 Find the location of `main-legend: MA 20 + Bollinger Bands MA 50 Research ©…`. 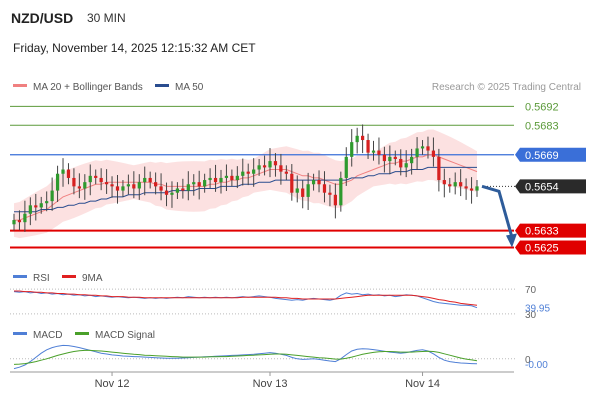

main-legend: MA 20 + Bollinger Bands MA 50 Research ©… is located at coordinates (297, 87).